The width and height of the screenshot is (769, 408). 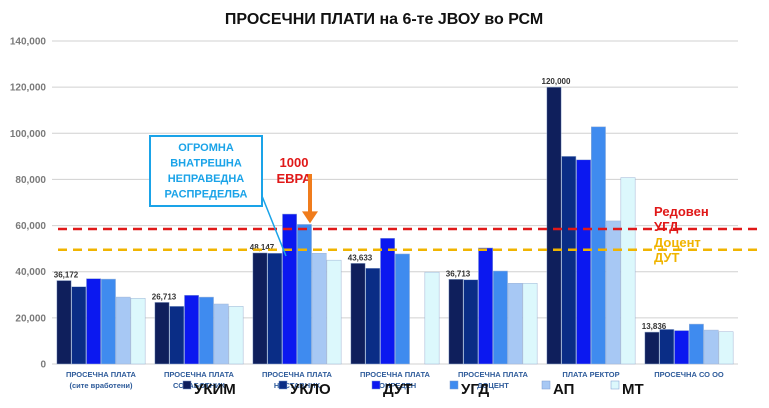 I want to click on data-label: 13,836, so click(x=654, y=326).